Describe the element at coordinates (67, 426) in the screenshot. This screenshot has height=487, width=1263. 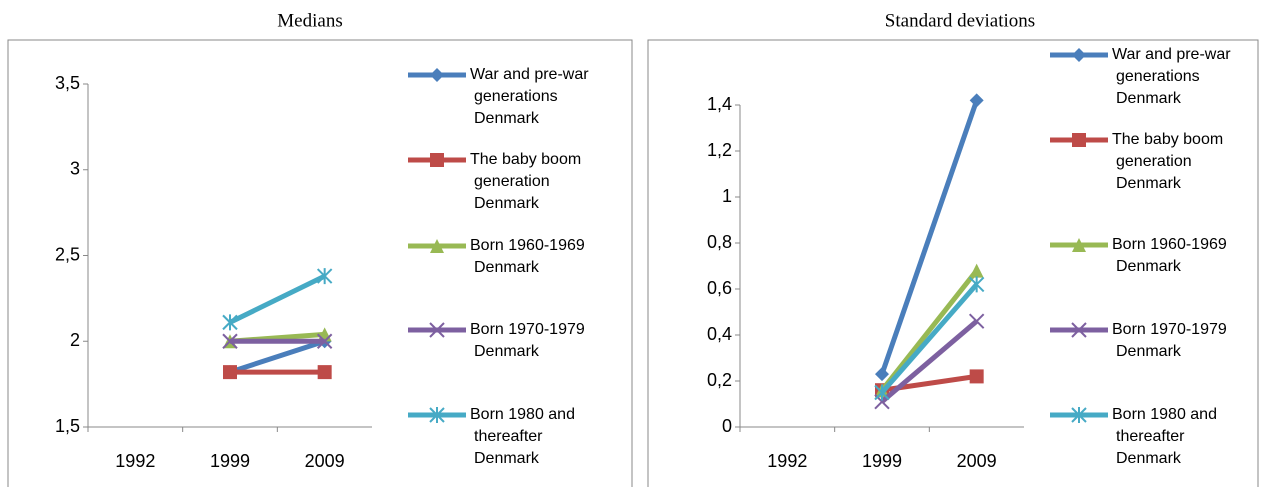
I see `y-tick-label: 1,5` at that location.